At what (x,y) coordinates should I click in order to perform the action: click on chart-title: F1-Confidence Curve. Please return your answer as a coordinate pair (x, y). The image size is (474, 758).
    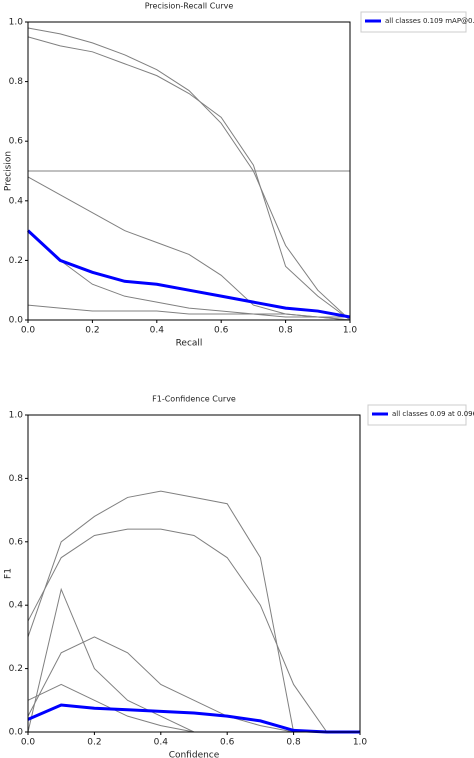
    Looking at the image, I should click on (194, 399).